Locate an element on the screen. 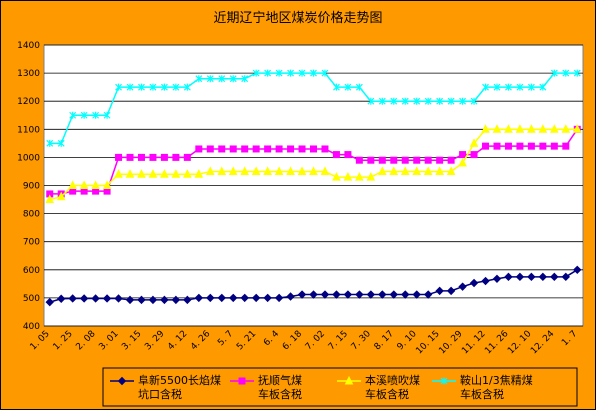 The image size is (596, 410). legend-label: 本溪喷吹煤 车板含税 is located at coordinates (392, 387).